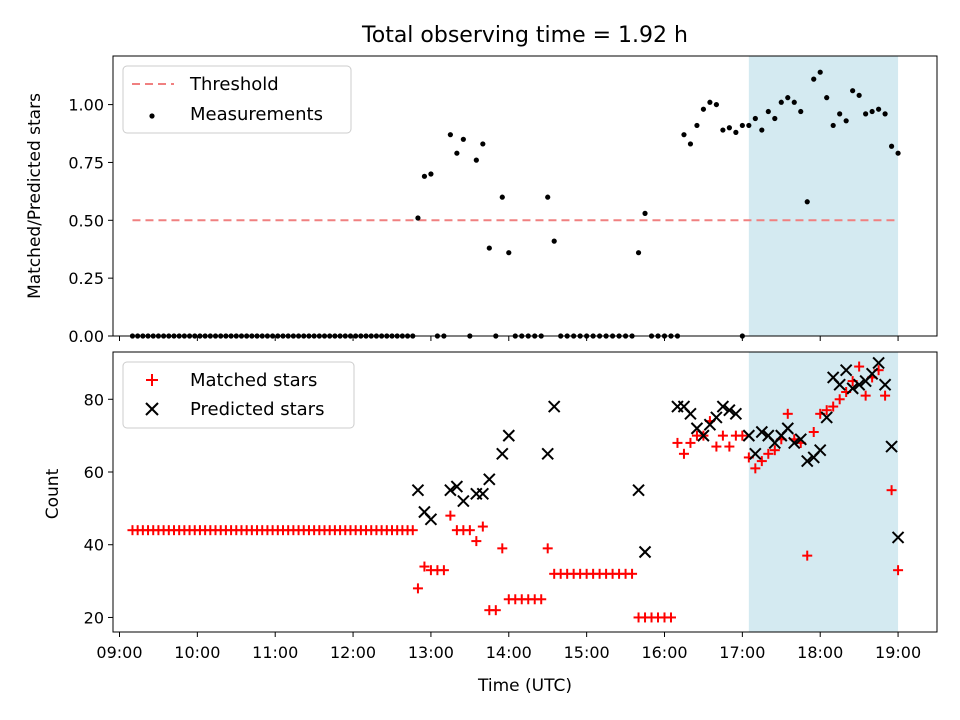  Describe the element at coordinates (86, 105) in the screenshot. I see `y-tick-label: 1.00` at that location.